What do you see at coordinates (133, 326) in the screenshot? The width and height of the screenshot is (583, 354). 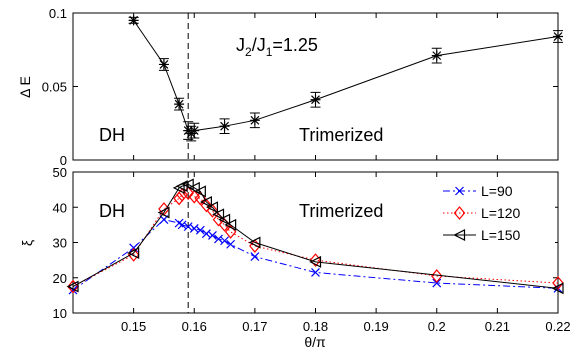 I see `bottom-xtick-label: 0.15` at bounding box center [133, 326].